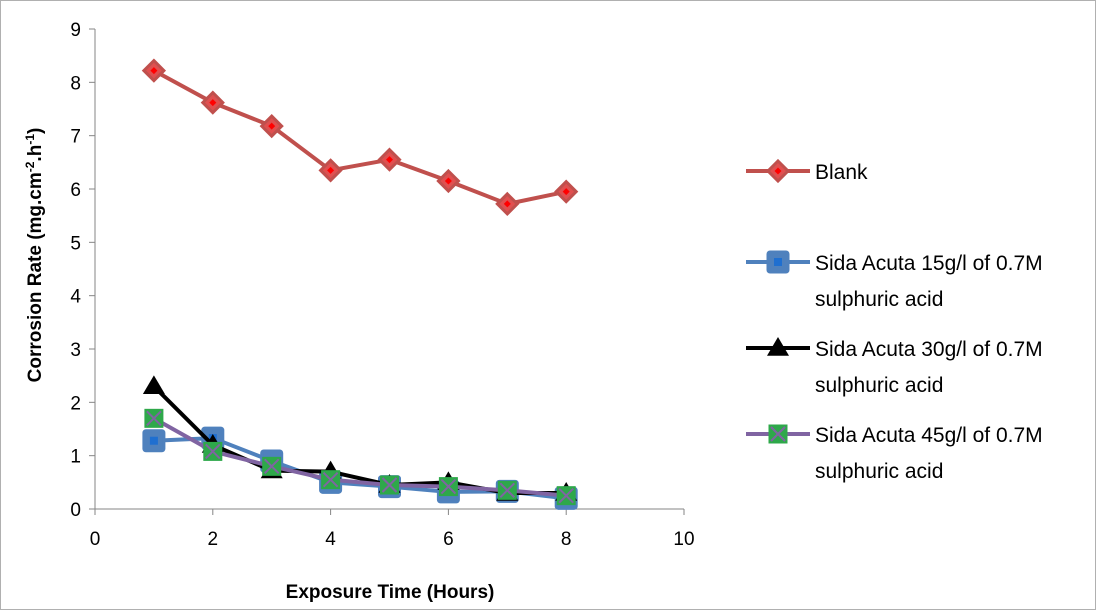 Image resolution: width=1096 pixels, height=610 pixels. Describe the element at coordinates (153, 440) in the screenshot. I see `series-1-point-core` at that location.